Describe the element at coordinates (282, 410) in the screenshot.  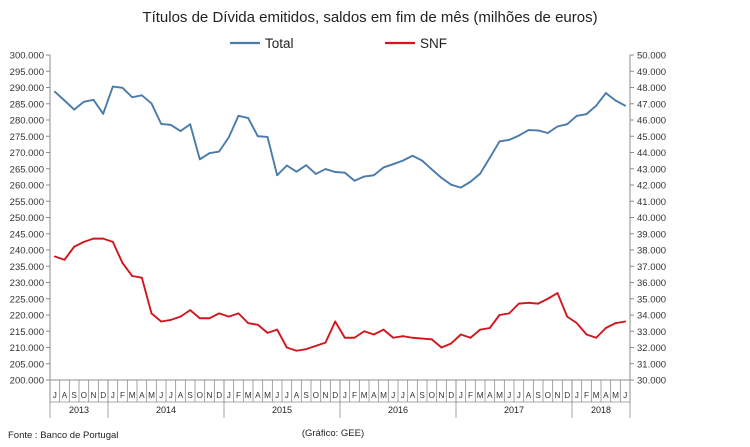
I see `year-label: 2015` at that location.